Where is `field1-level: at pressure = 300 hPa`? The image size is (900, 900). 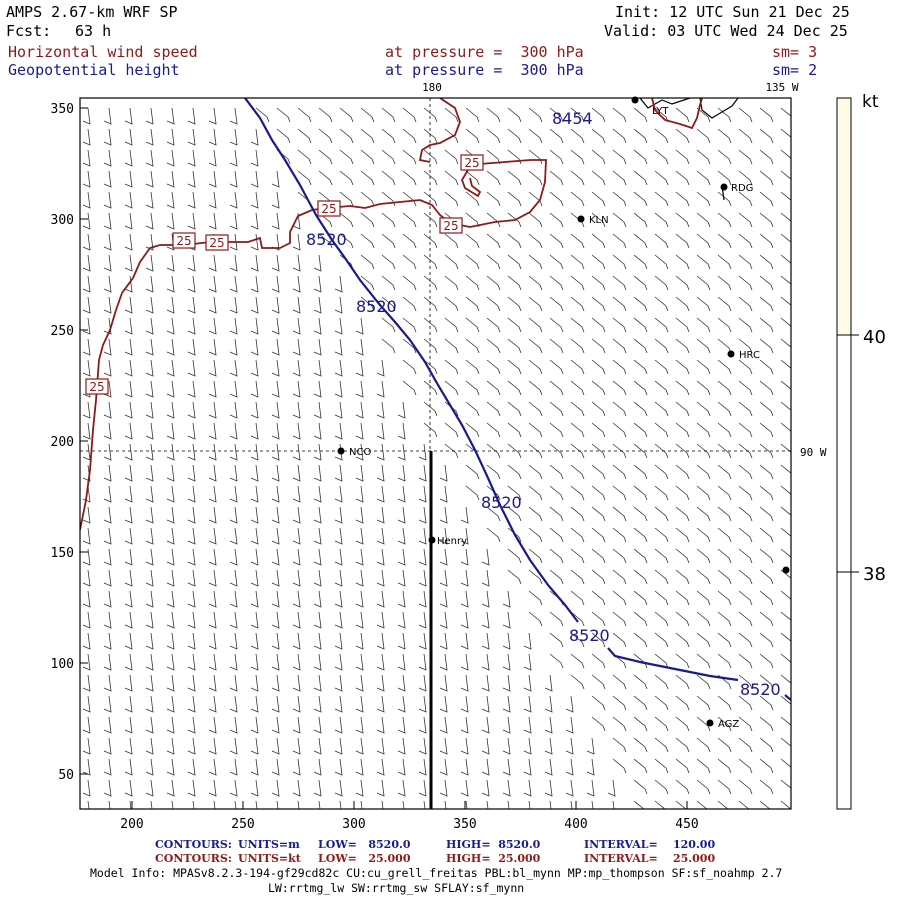 field1-level: at pressure = 300 hPa is located at coordinates (484, 52).